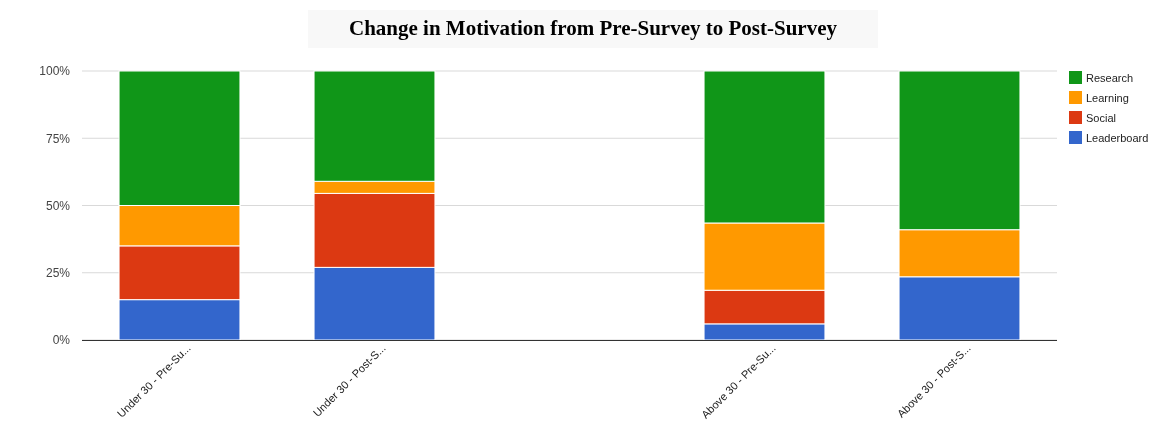 The width and height of the screenshot is (1157, 438). I want to click on y-tick-label: 100%, so click(55, 71).